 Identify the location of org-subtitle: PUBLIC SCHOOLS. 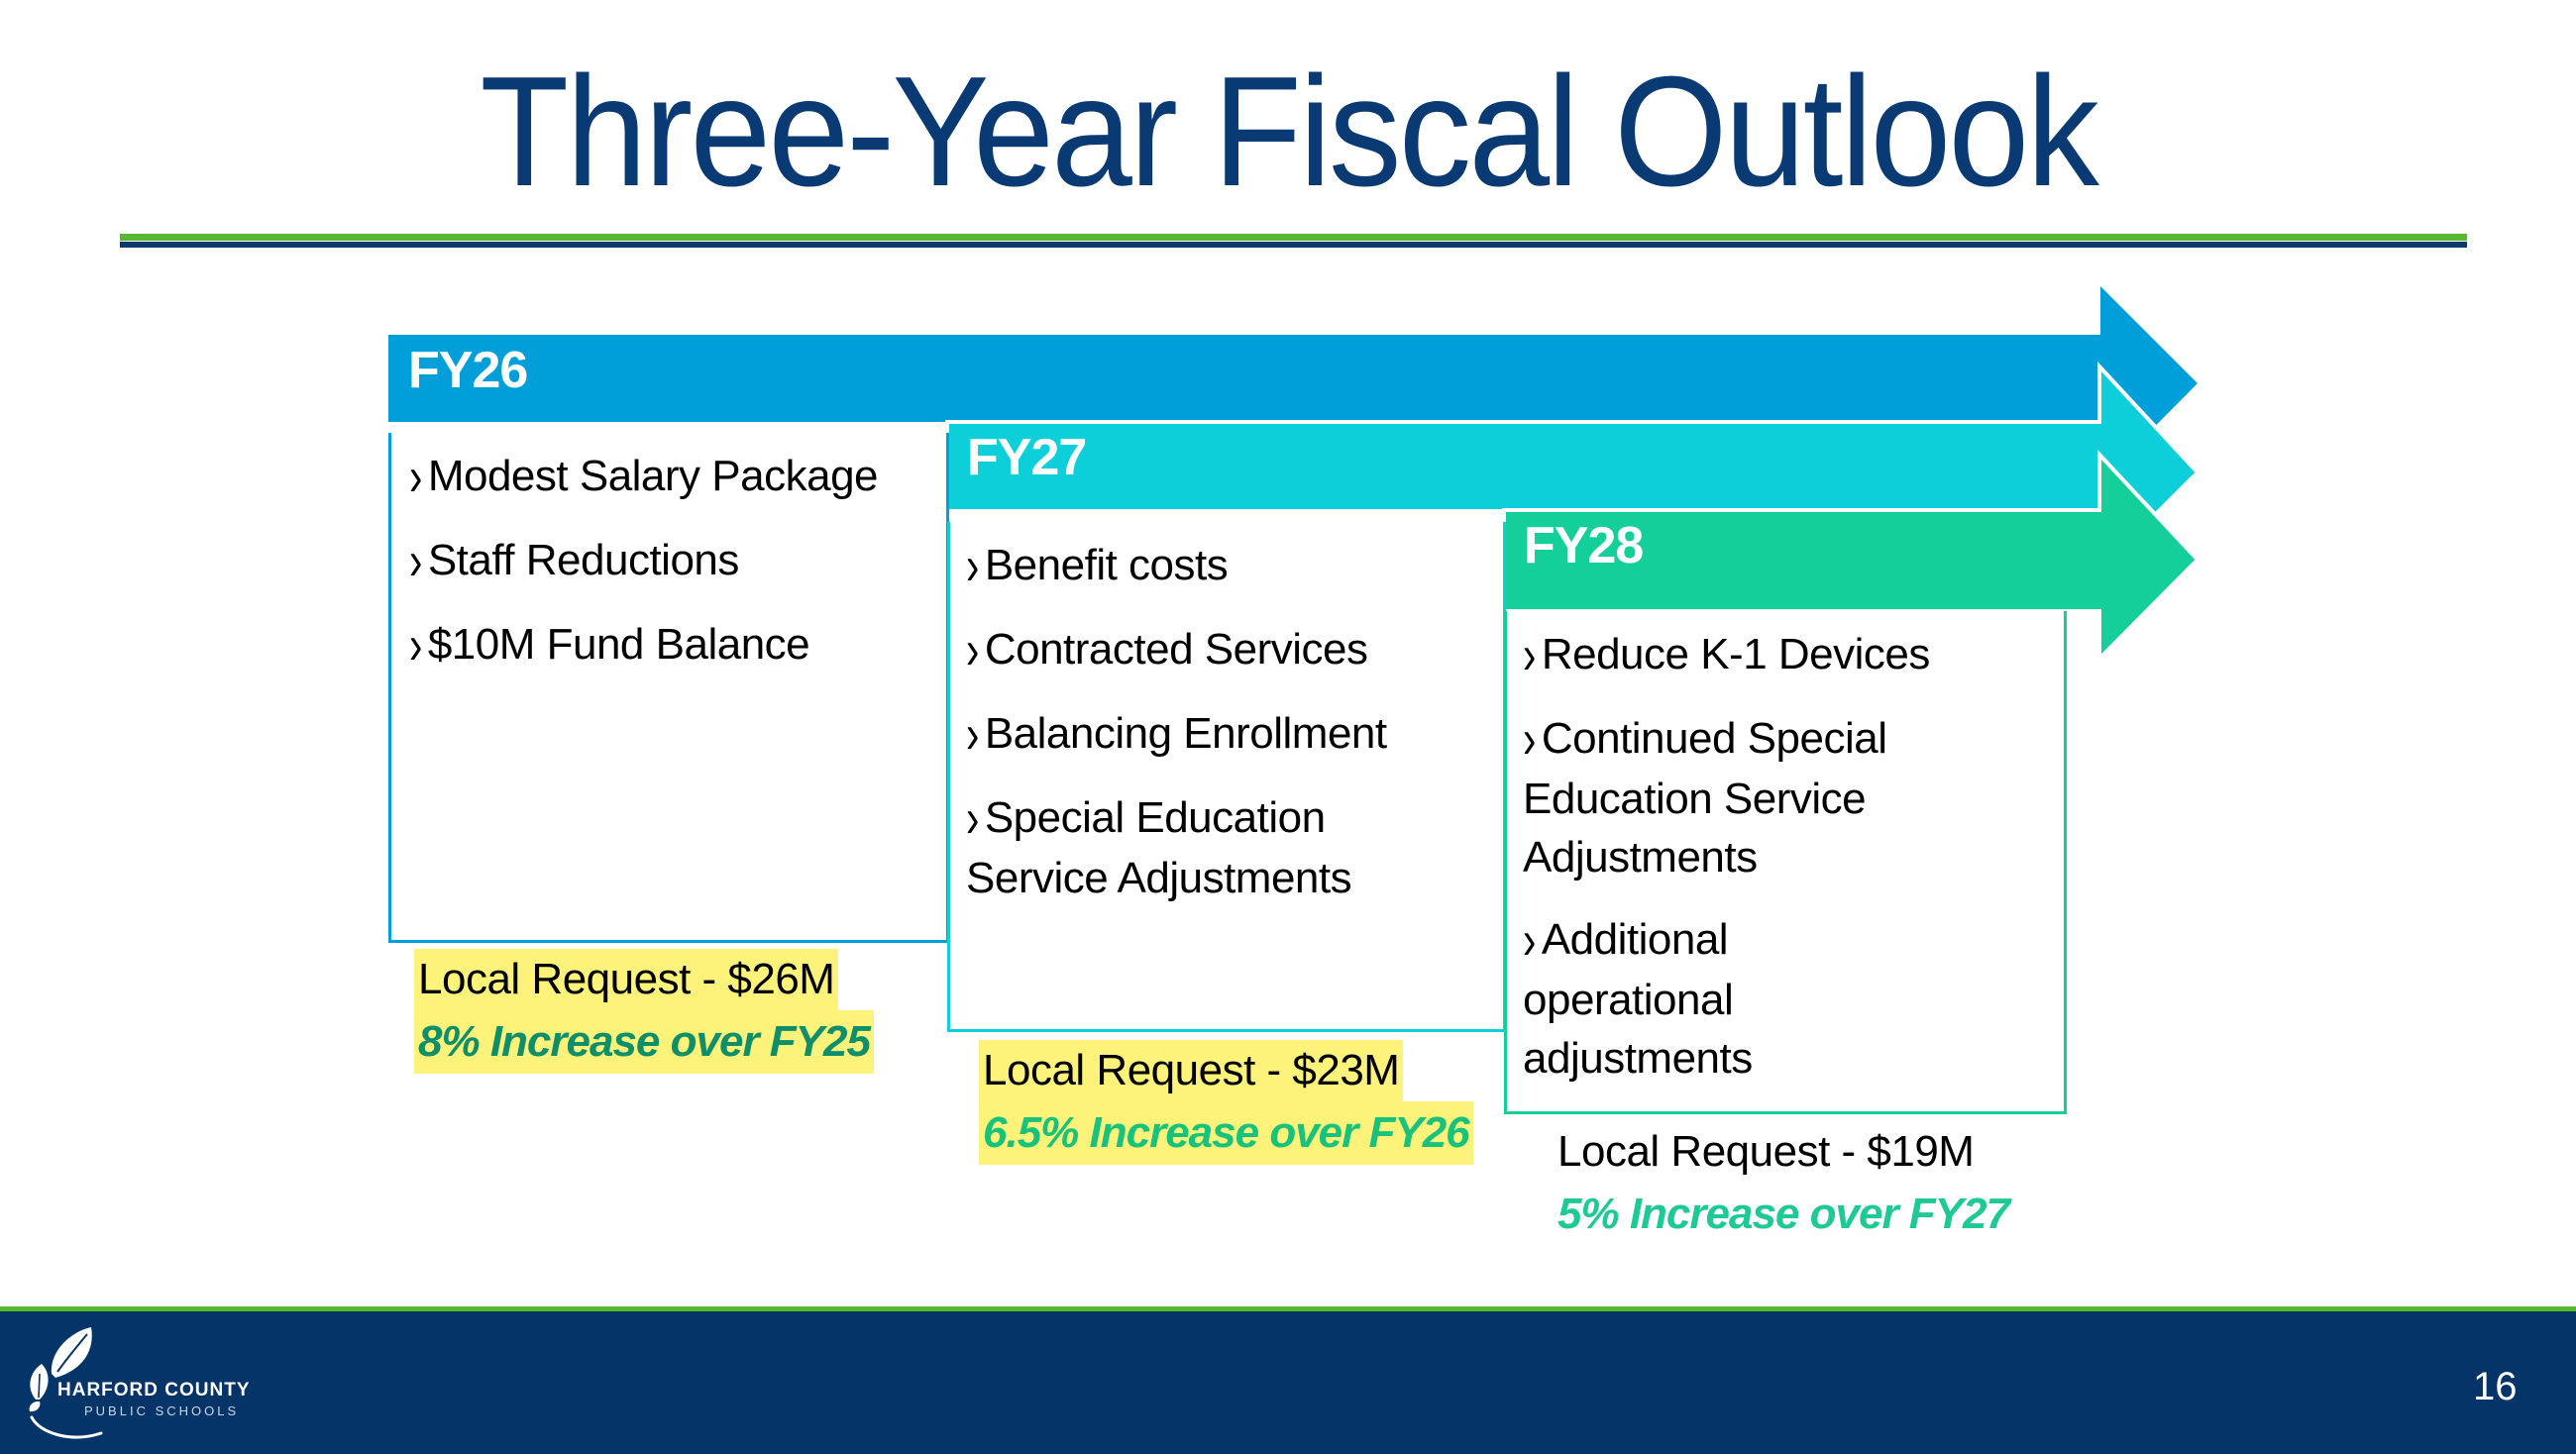
(162, 1410).